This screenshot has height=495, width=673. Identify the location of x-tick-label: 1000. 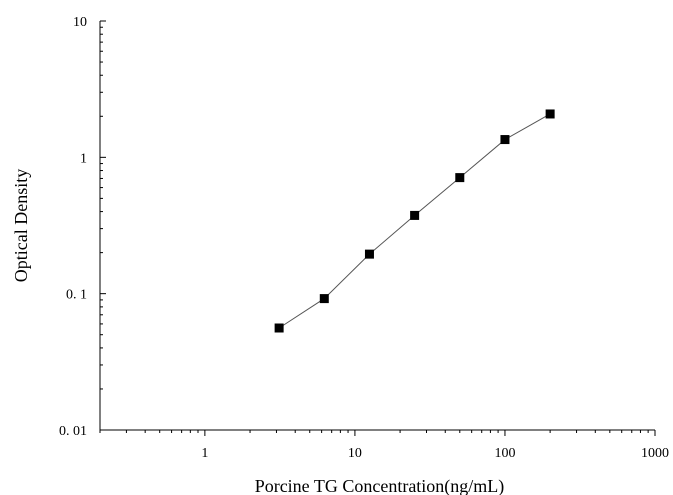
(655, 453).